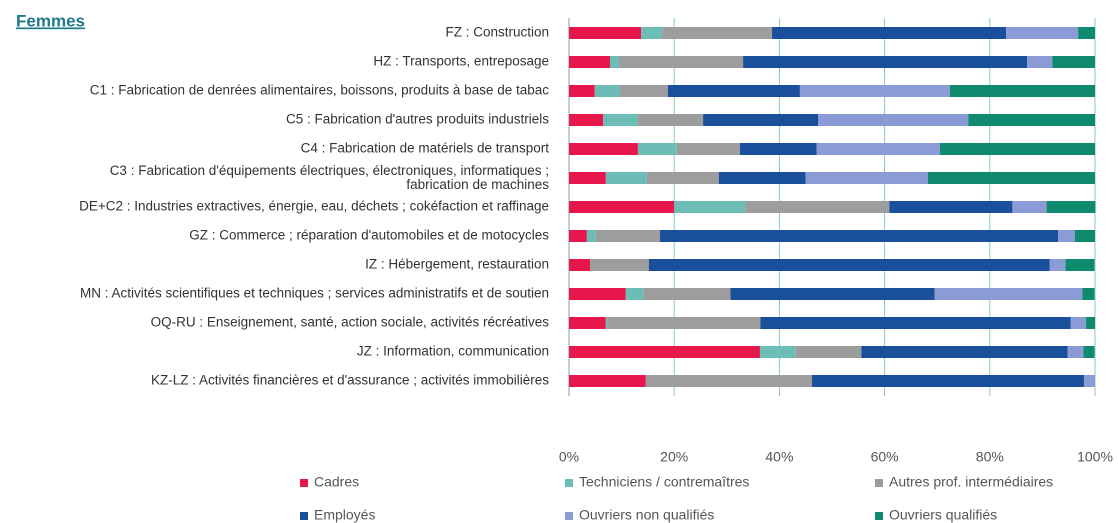  What do you see at coordinates (336, 482) in the screenshot?
I see `legend-label: Cadres` at bounding box center [336, 482].